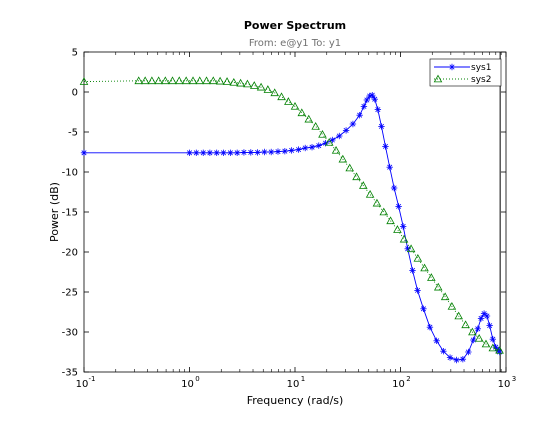 This screenshot has width=560, height=424. I want to click on y-tick-label: -10, so click(70, 173).